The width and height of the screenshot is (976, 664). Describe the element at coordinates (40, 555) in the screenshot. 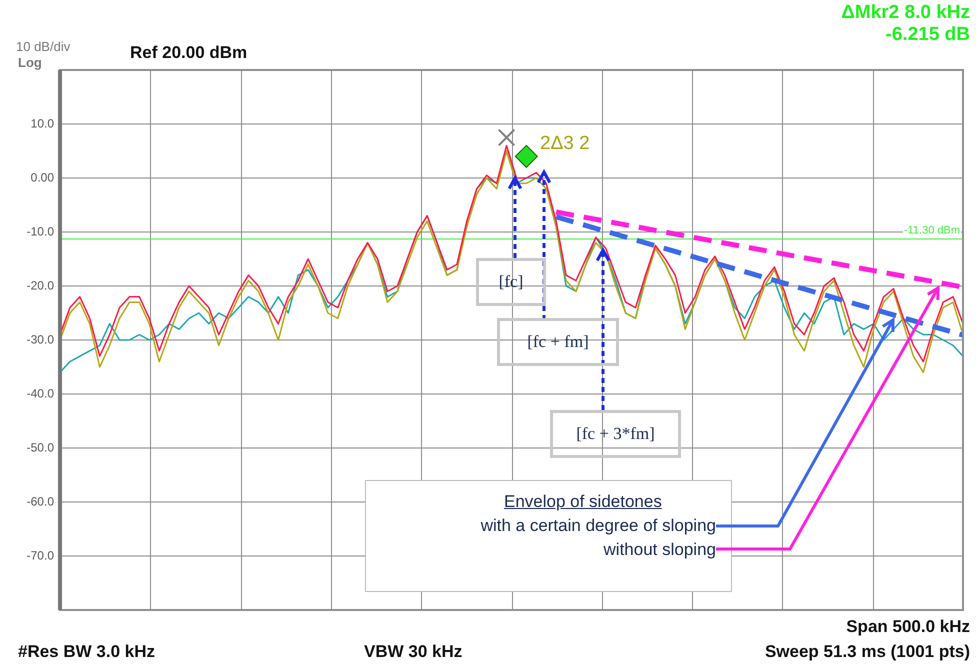

I see `y-tick-label: -70.0` at that location.